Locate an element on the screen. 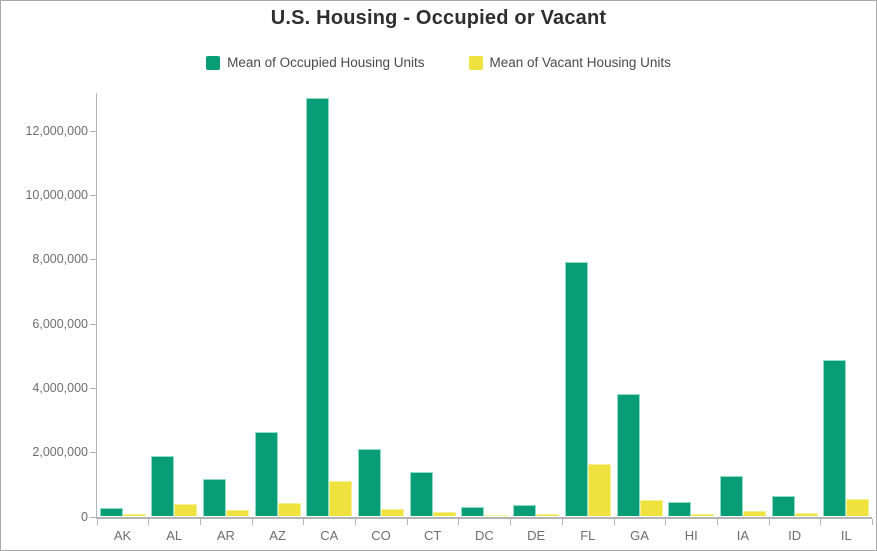  bar-vacant-DC is located at coordinates (496, 515).